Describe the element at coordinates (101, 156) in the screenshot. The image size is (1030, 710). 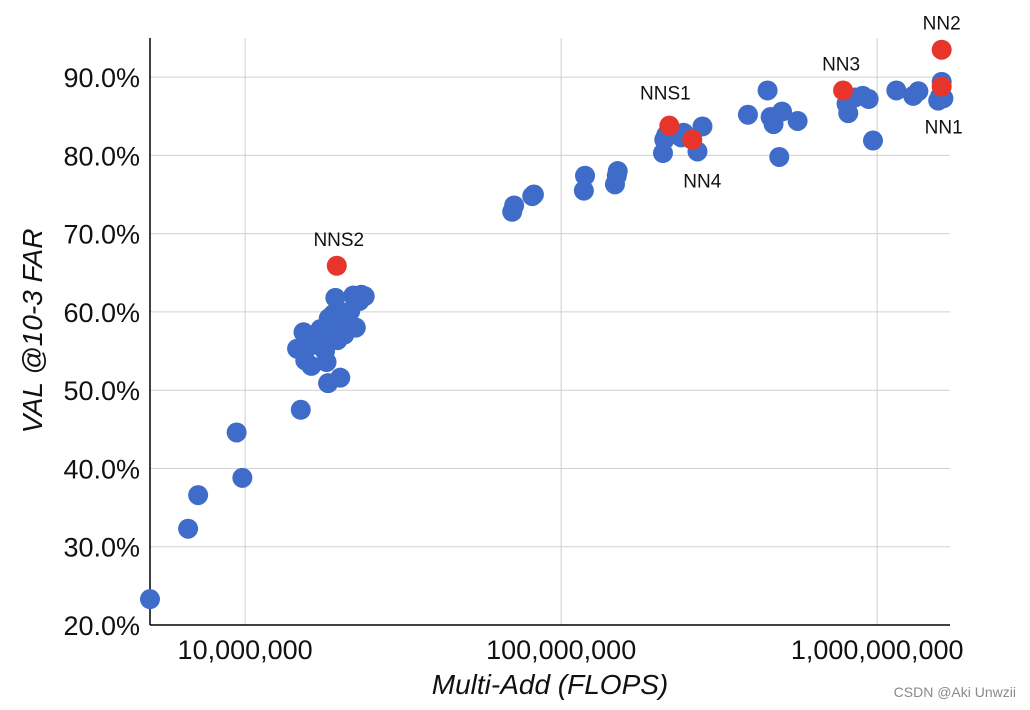
I see `y-tick-label: 80.0%` at that location.